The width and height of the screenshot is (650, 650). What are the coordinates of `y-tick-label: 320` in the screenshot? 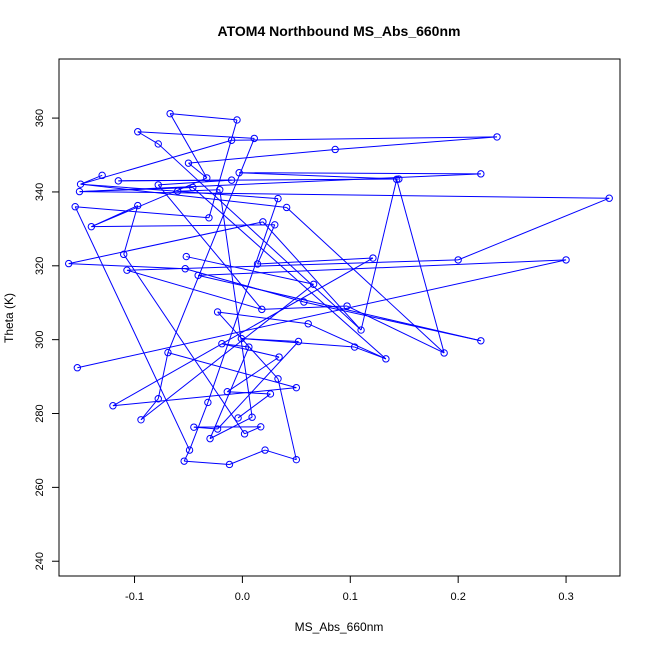 It's located at (40, 266).